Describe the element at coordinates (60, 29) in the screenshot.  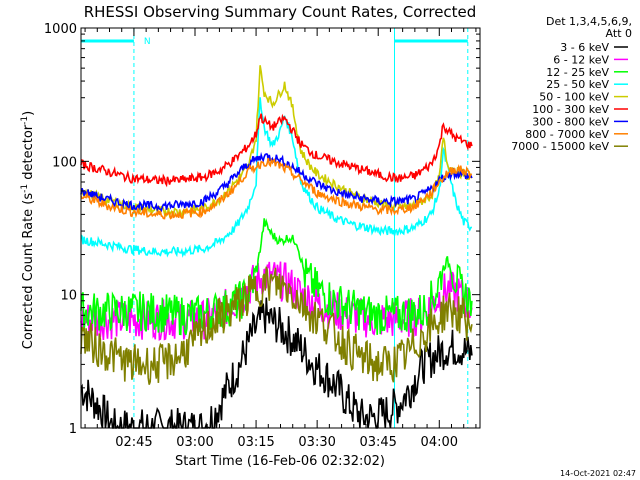
I see `y-tick-label: 1000` at that location.